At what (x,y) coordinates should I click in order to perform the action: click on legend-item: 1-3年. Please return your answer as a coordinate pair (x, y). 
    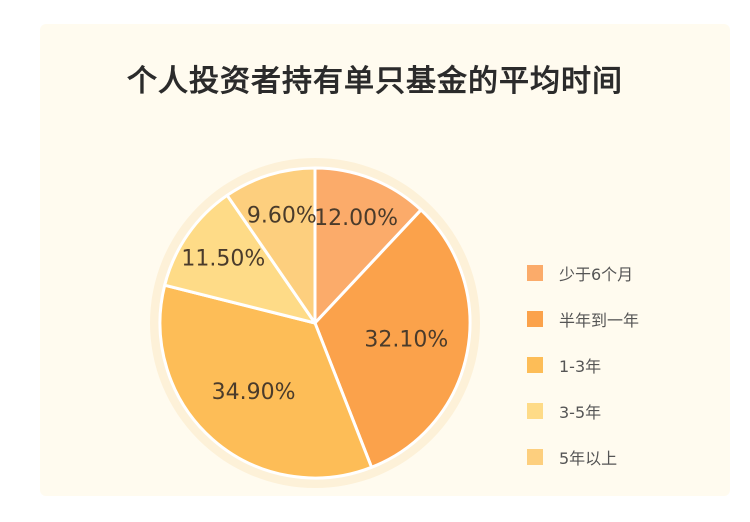
    Looking at the image, I should click on (583, 365).